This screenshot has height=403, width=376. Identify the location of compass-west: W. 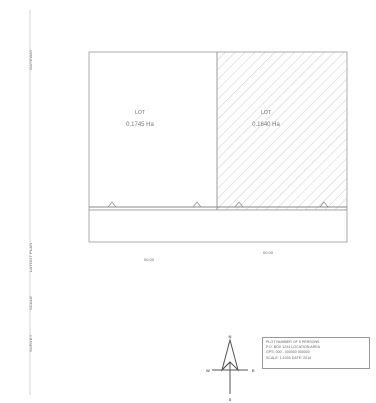
(208, 370).